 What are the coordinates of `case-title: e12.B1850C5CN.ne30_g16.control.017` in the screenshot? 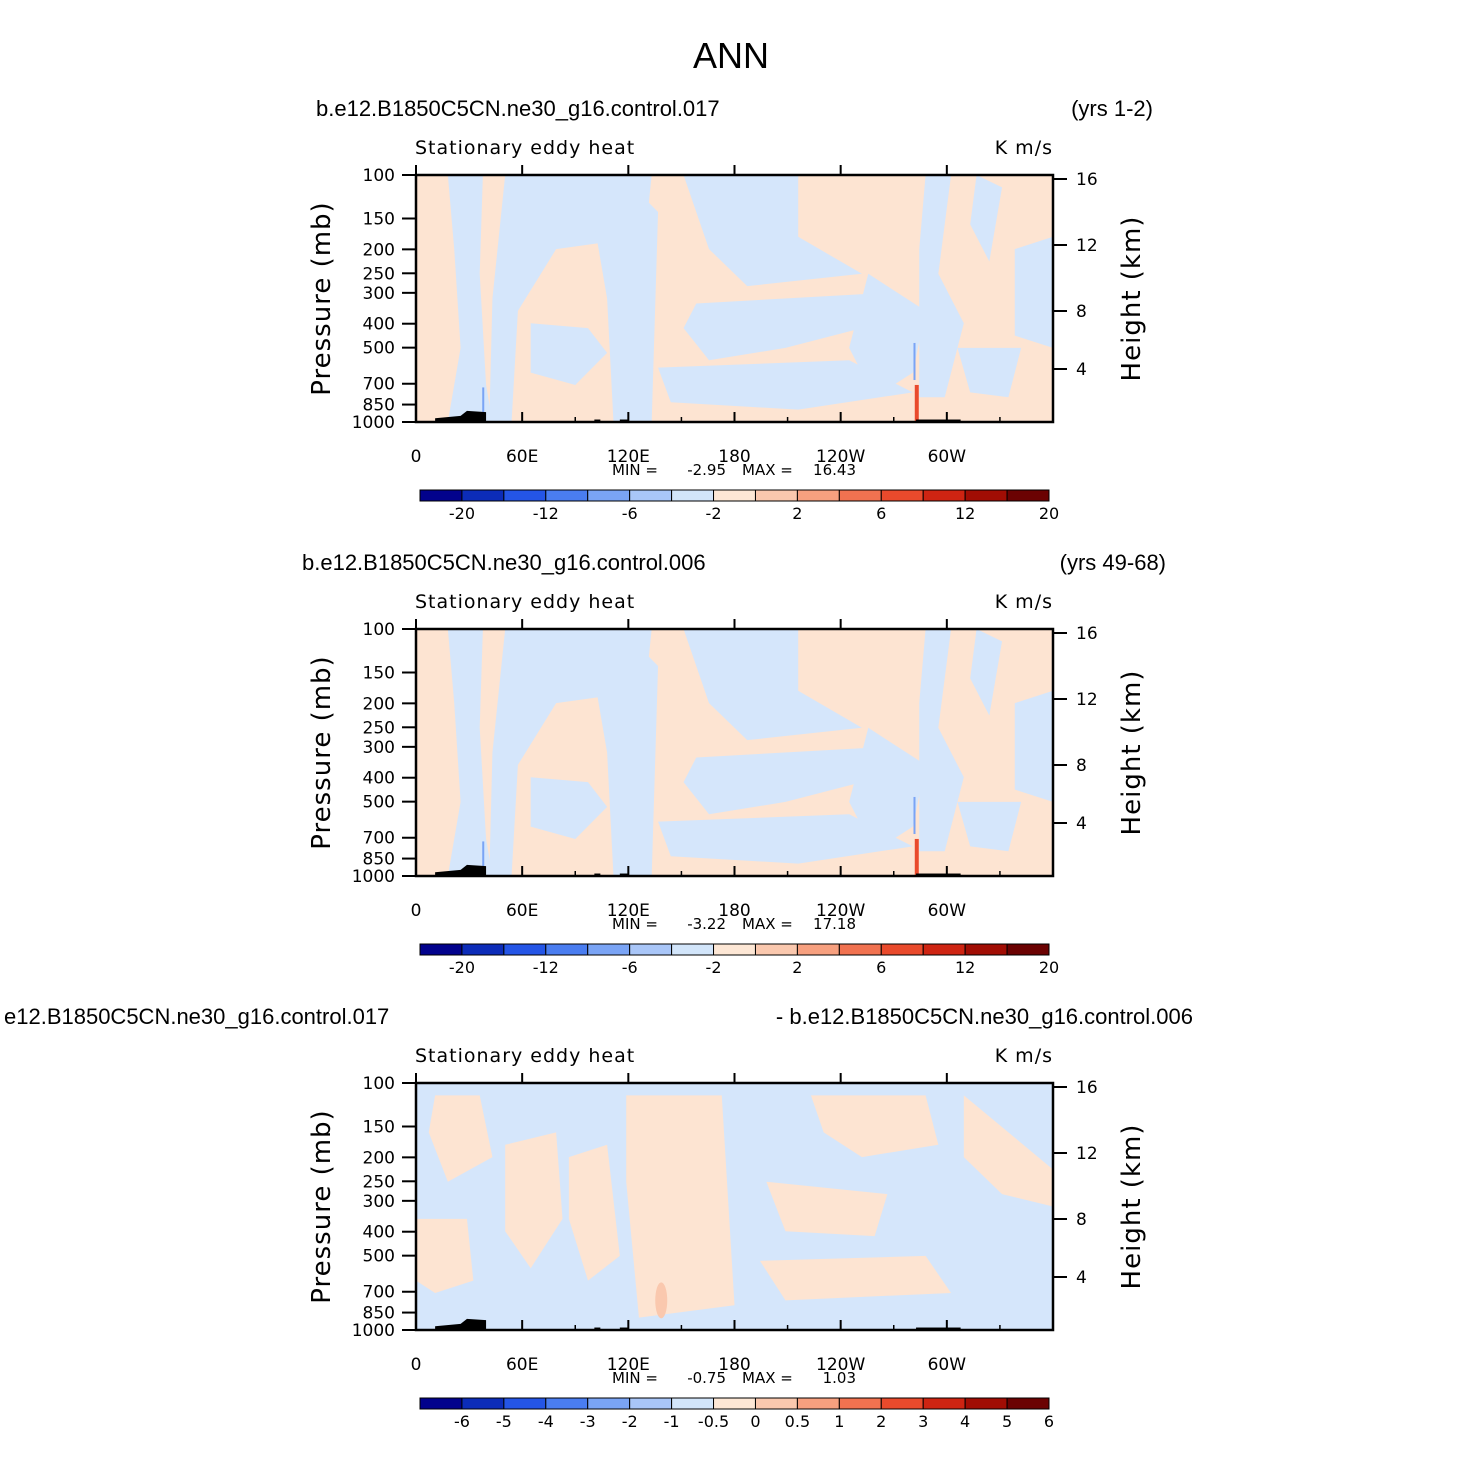 It's located at (196, 1016).